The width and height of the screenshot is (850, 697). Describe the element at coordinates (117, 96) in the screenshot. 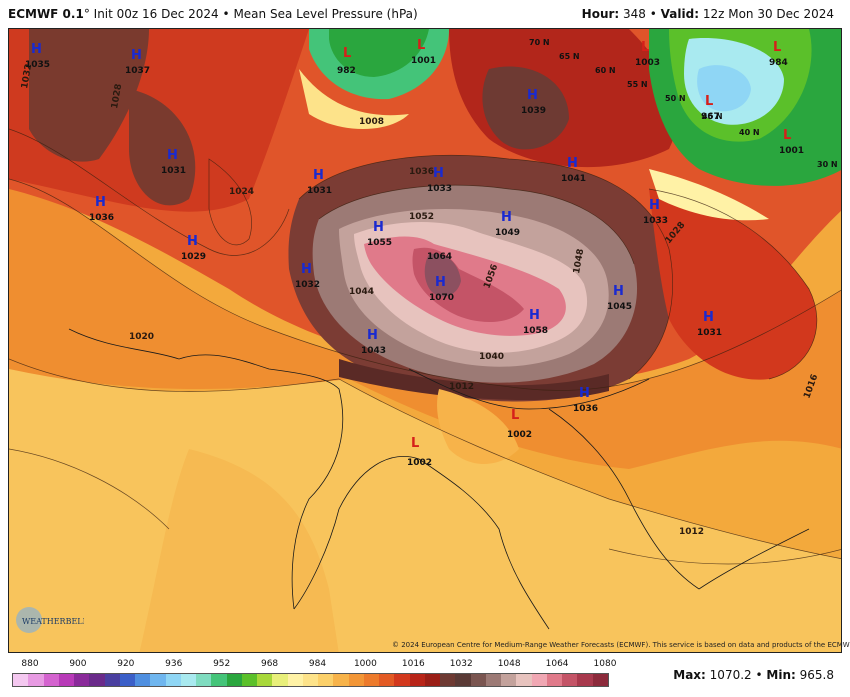

I see `isobar-label: 1028` at that location.